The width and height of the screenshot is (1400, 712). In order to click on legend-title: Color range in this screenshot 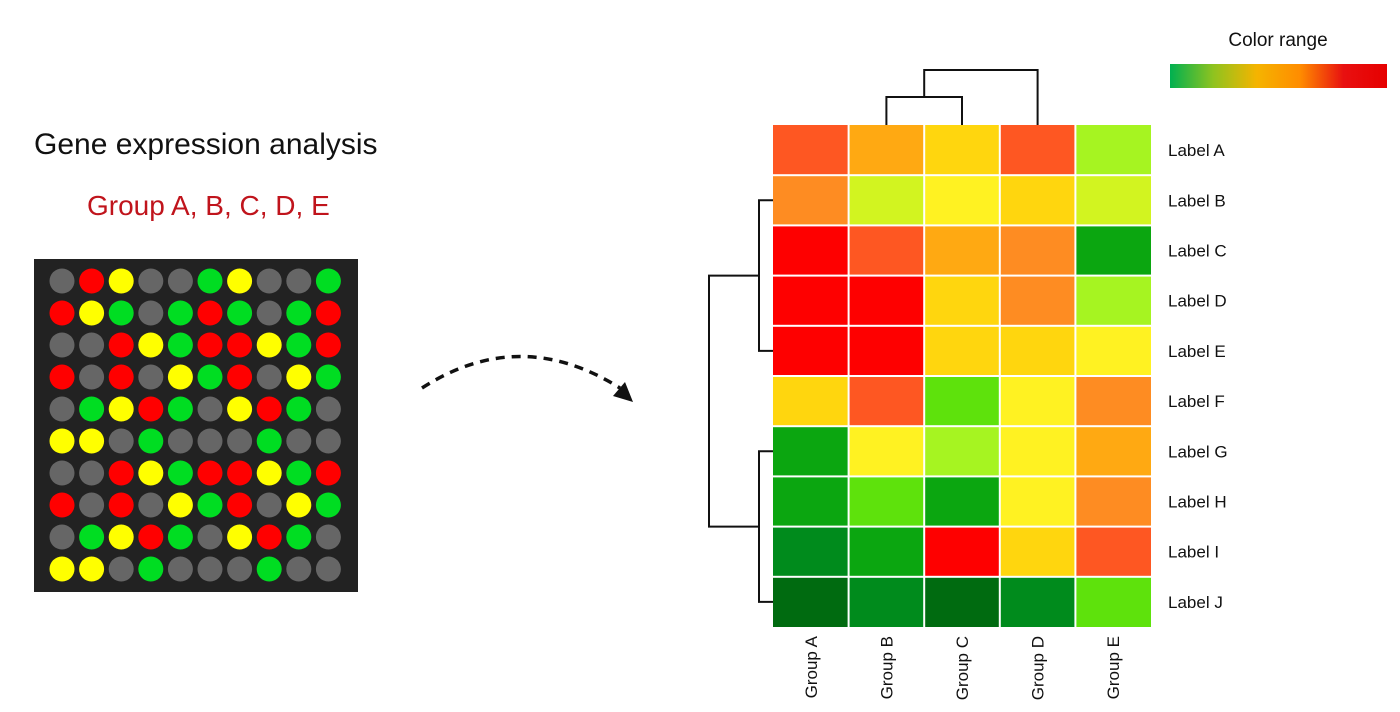, I will do `click(1278, 40)`.